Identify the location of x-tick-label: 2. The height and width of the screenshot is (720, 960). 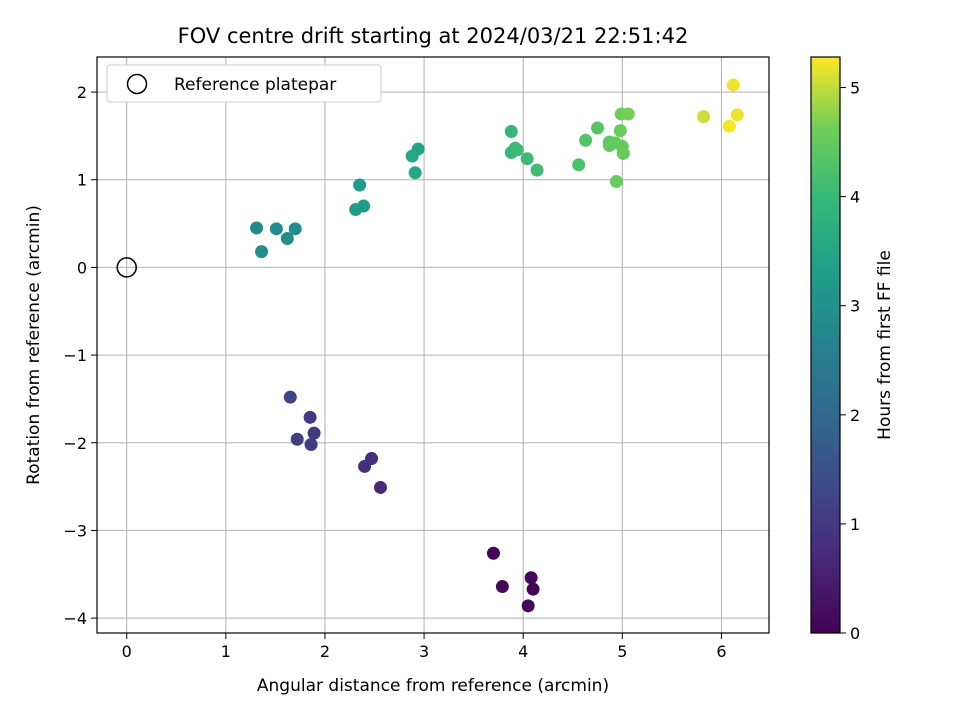
(325, 651).